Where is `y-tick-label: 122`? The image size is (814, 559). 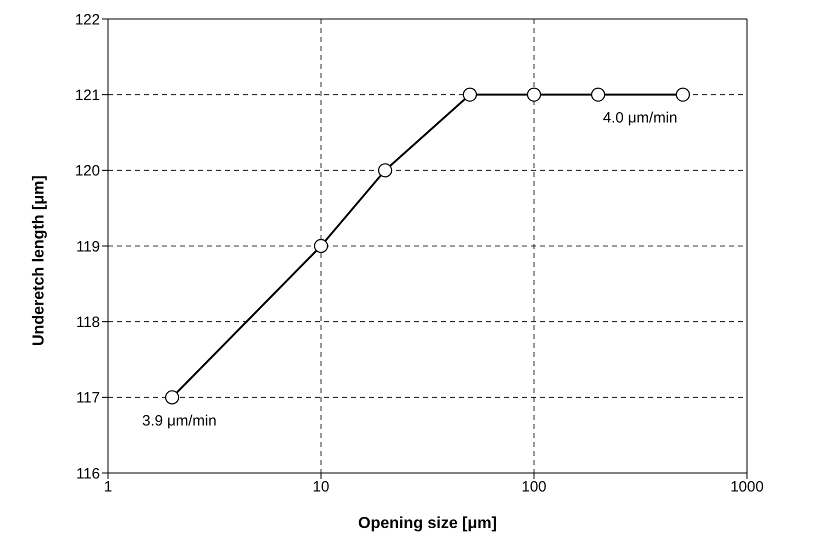 y-tick-label: 122 is located at coordinates (87, 19).